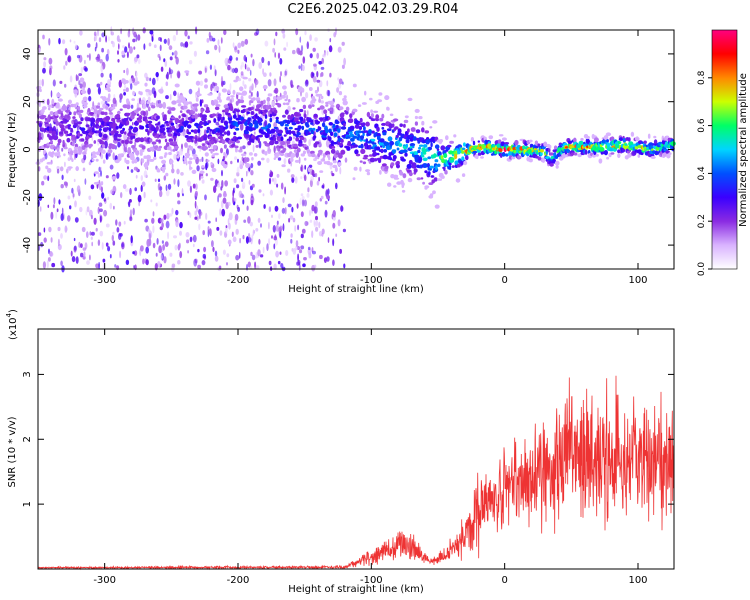 The width and height of the screenshot is (750, 600). Describe the element at coordinates (356, 589) in the screenshot. I see `snr-x-axis-label: Height of straight line (km)` at that location.